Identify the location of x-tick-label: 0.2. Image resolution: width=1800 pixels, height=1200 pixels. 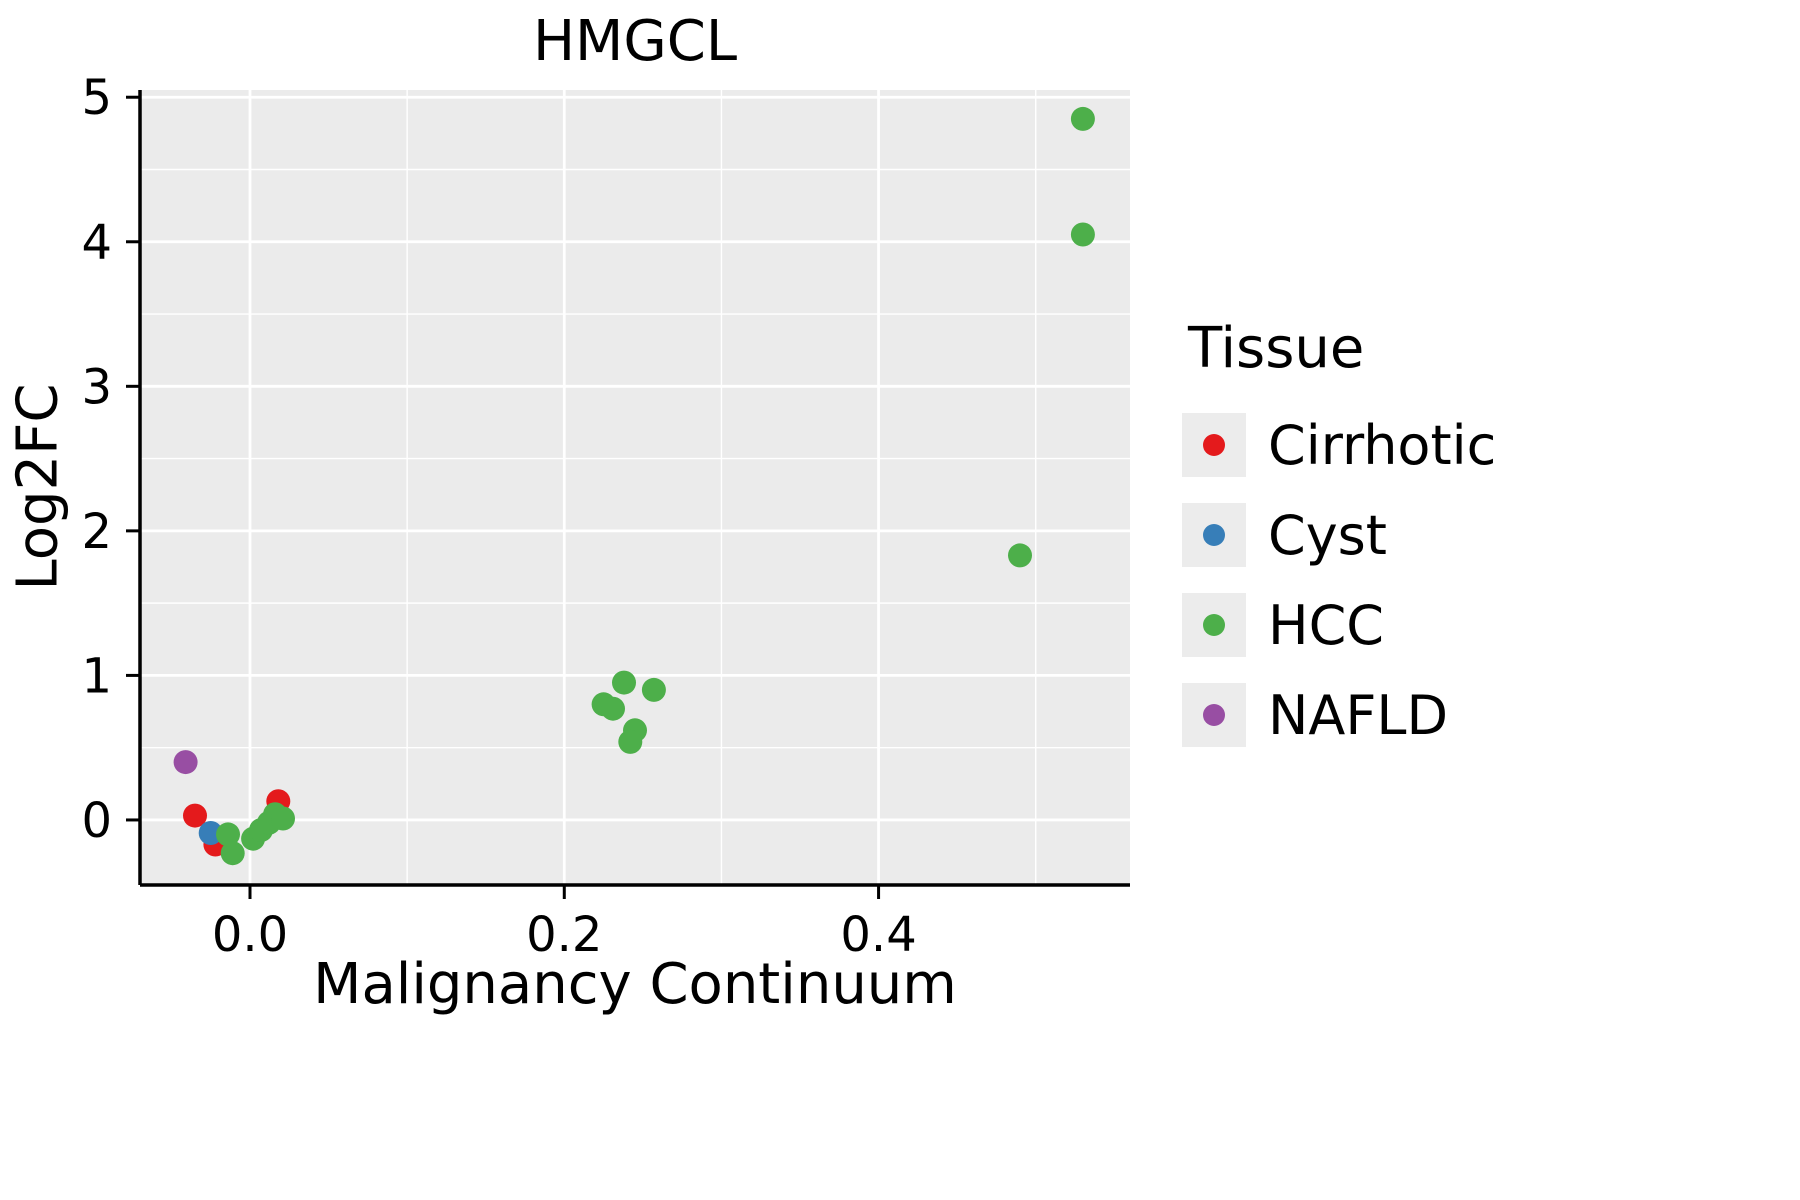
(564, 935).